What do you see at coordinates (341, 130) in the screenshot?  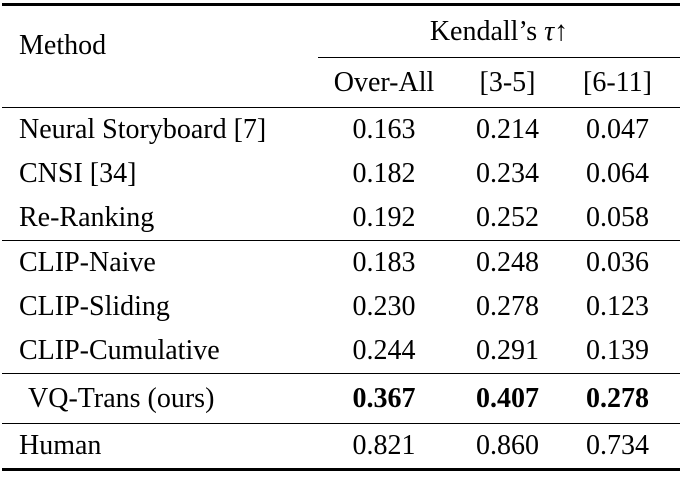 I see `table-row: Neural Storyboard [7] 0.163 0.214 0.047` at bounding box center [341, 130].